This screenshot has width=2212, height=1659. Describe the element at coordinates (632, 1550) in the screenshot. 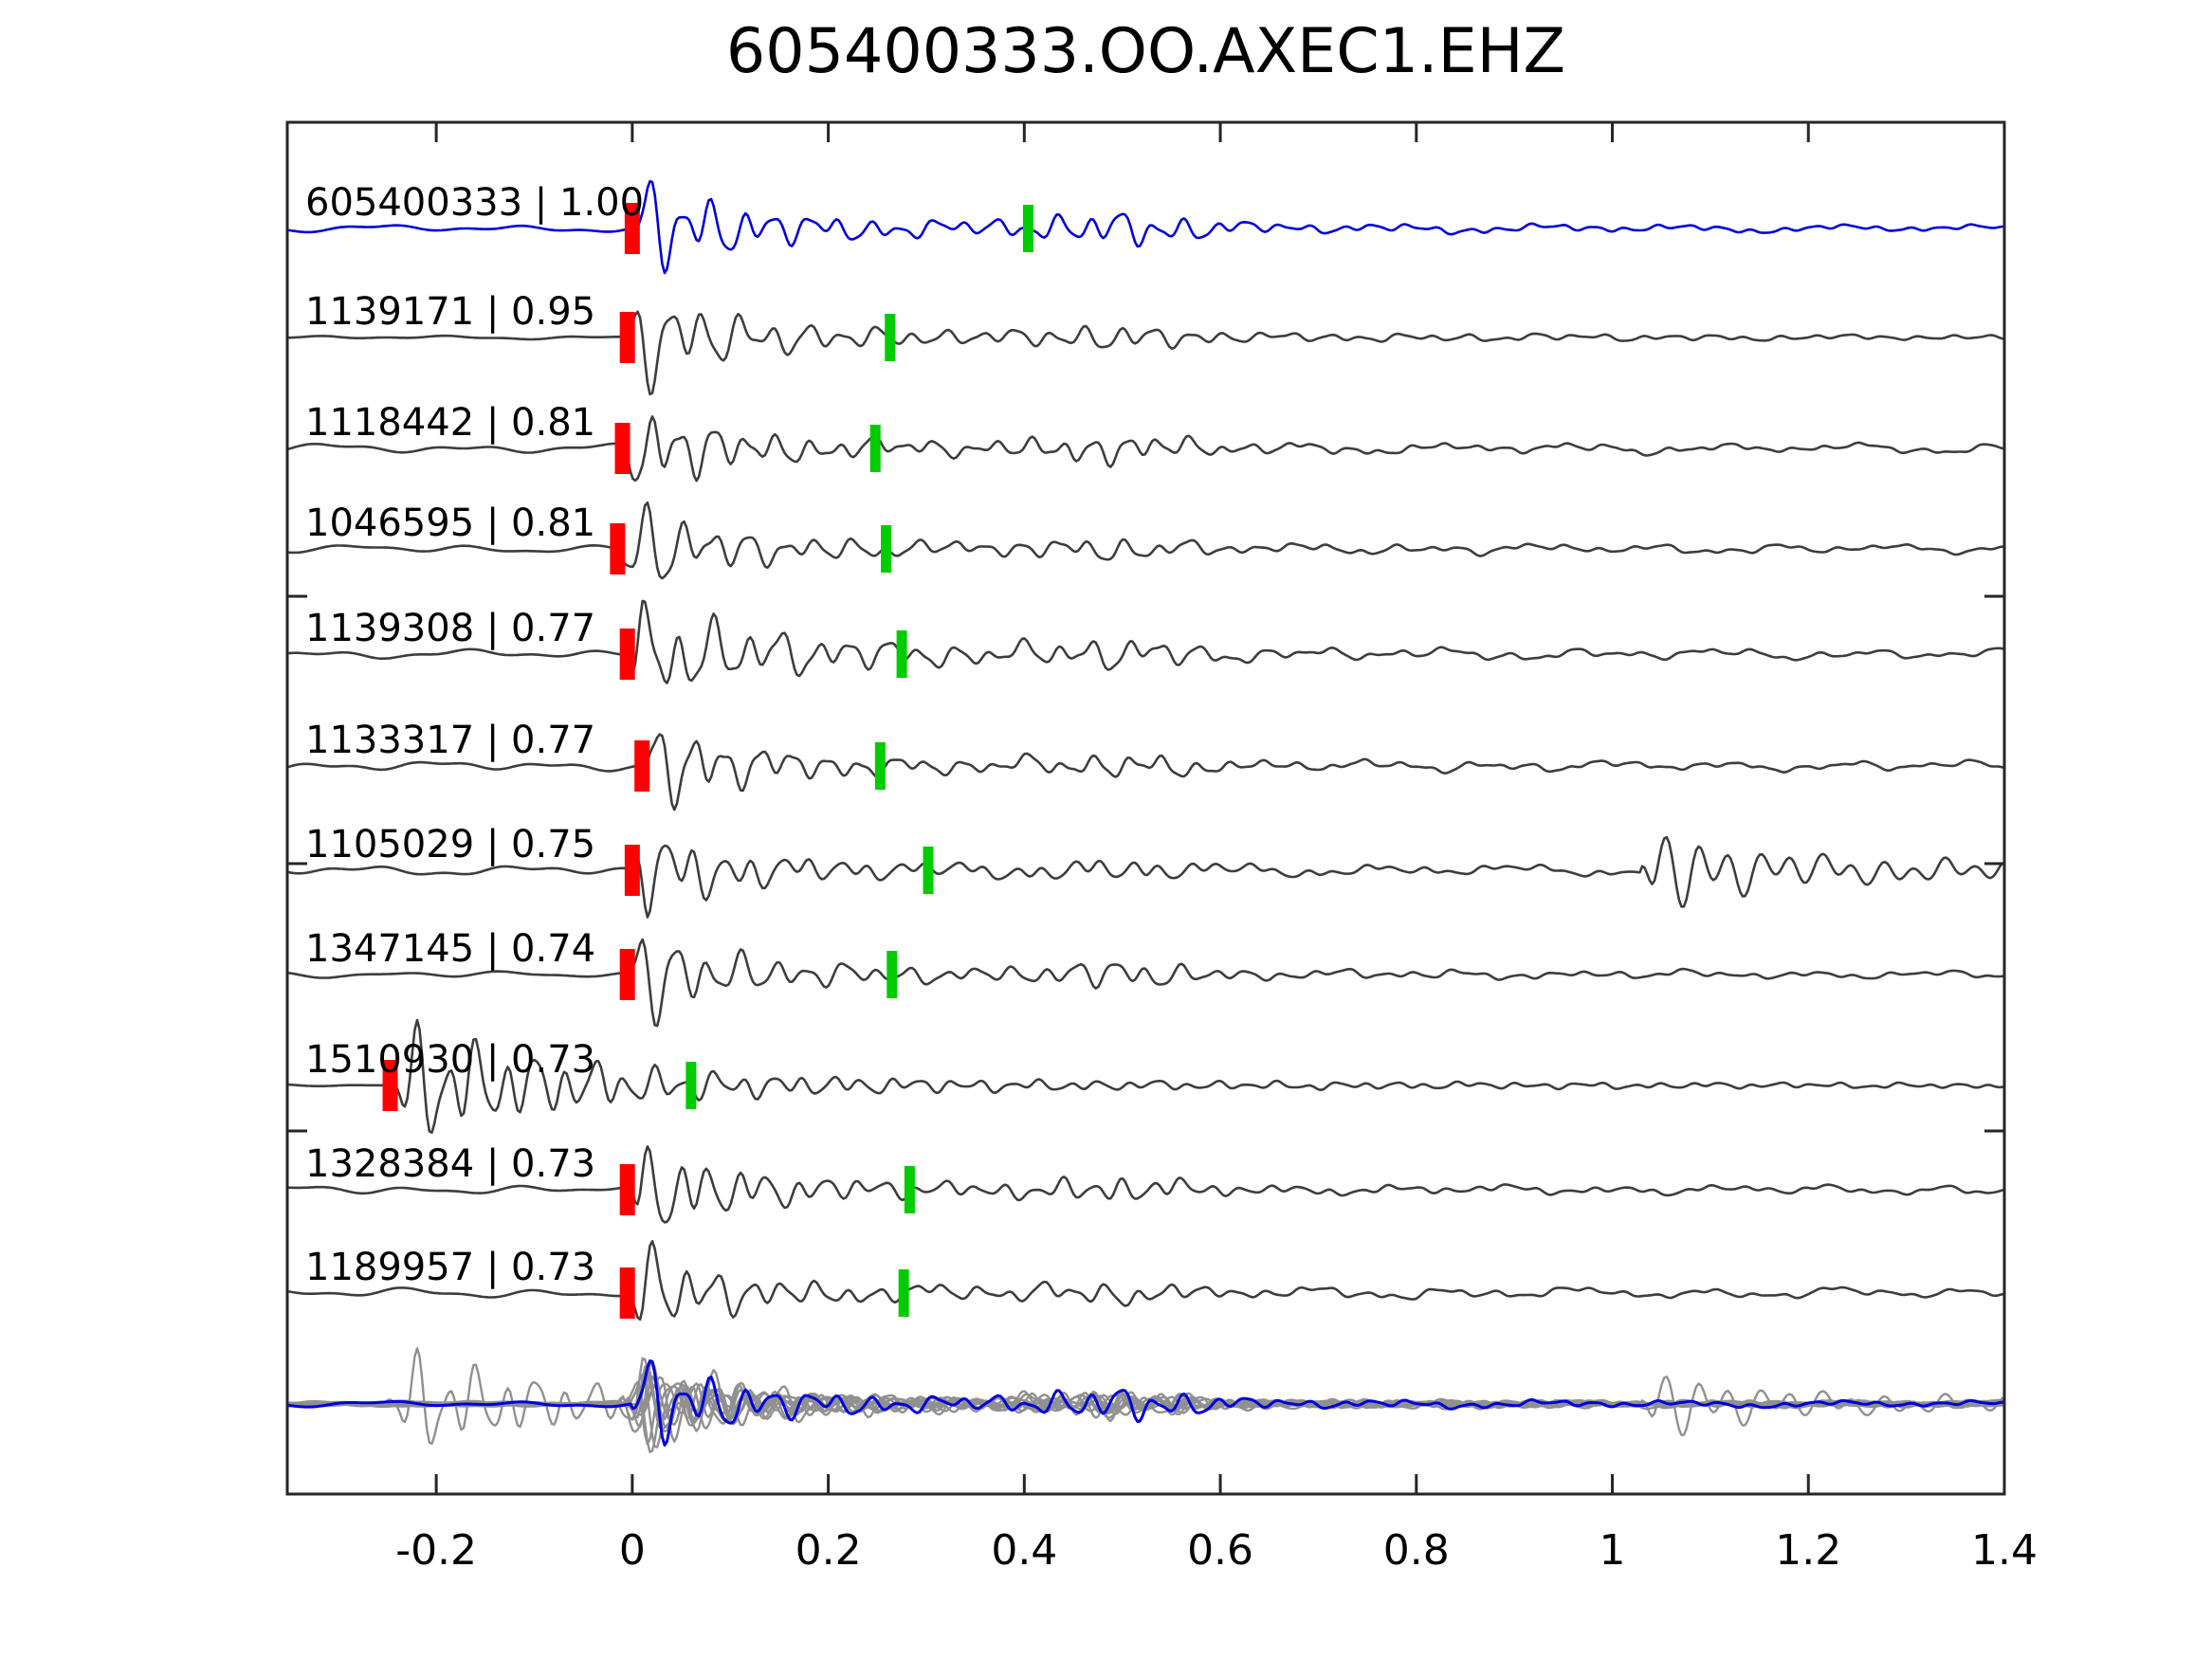

I see `x-axis-tick-label: 0` at that location.